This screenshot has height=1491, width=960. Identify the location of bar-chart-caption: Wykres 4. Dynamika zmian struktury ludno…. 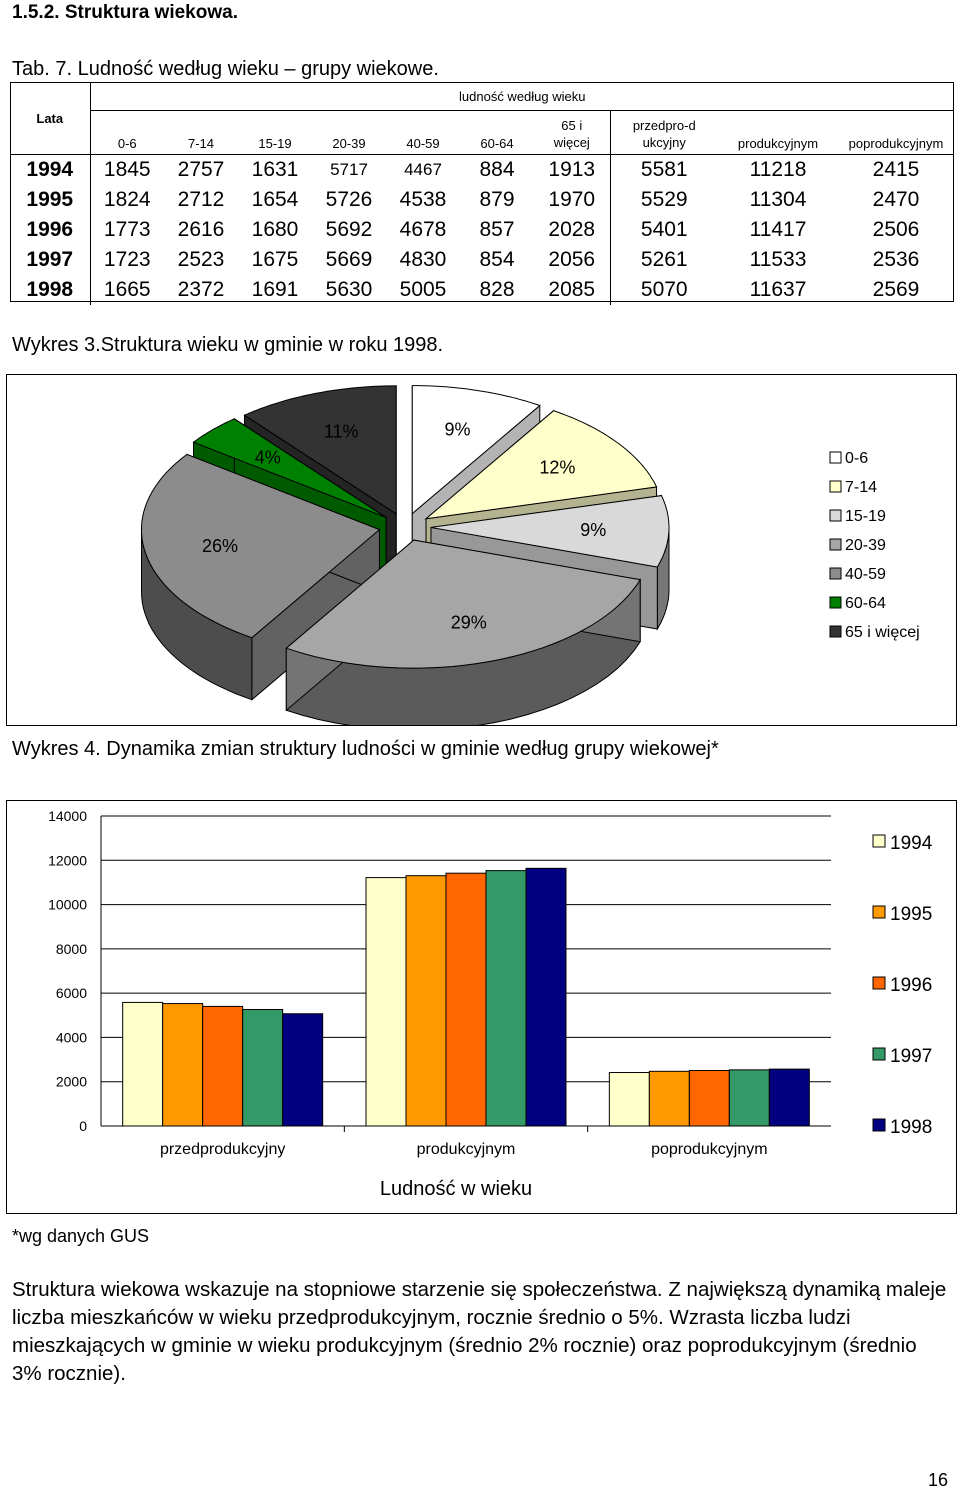
(365, 749).